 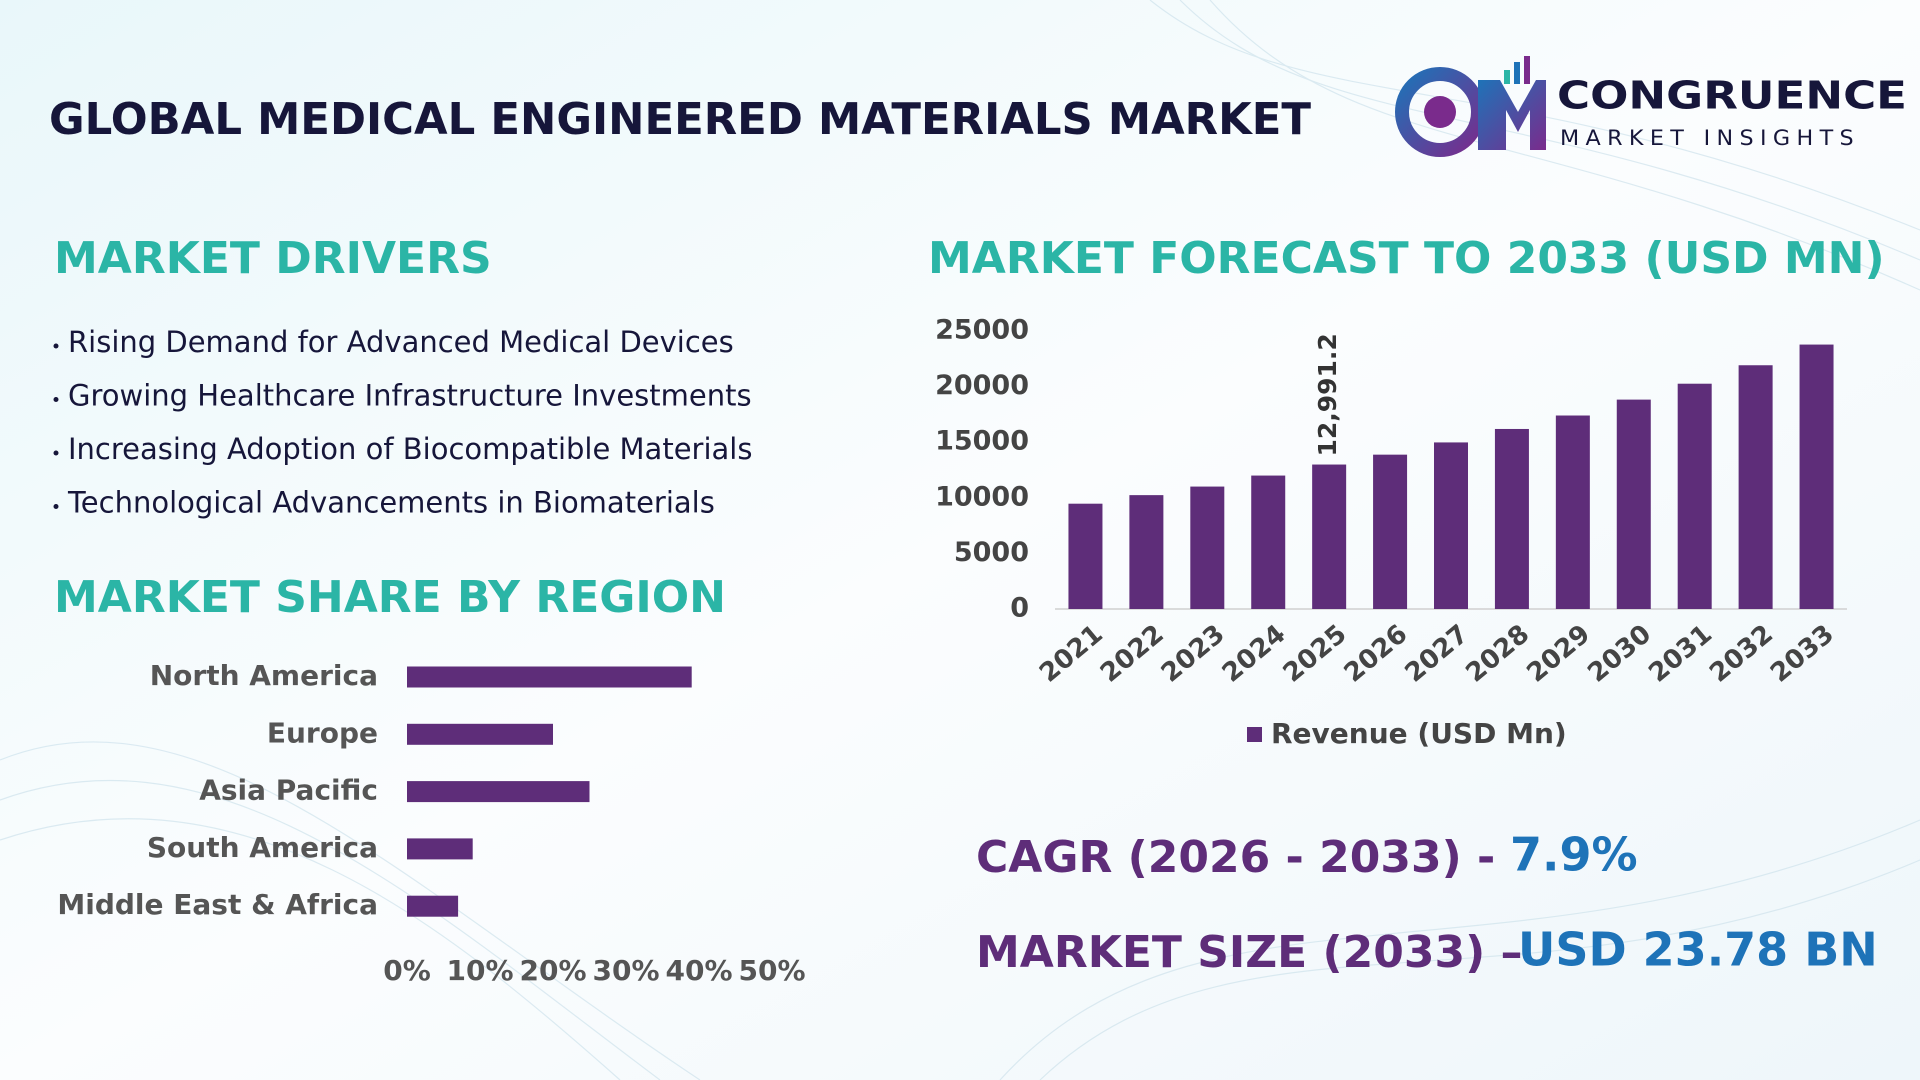 I want to click on y-tick-label: Middle East & Africa, so click(x=217, y=904).